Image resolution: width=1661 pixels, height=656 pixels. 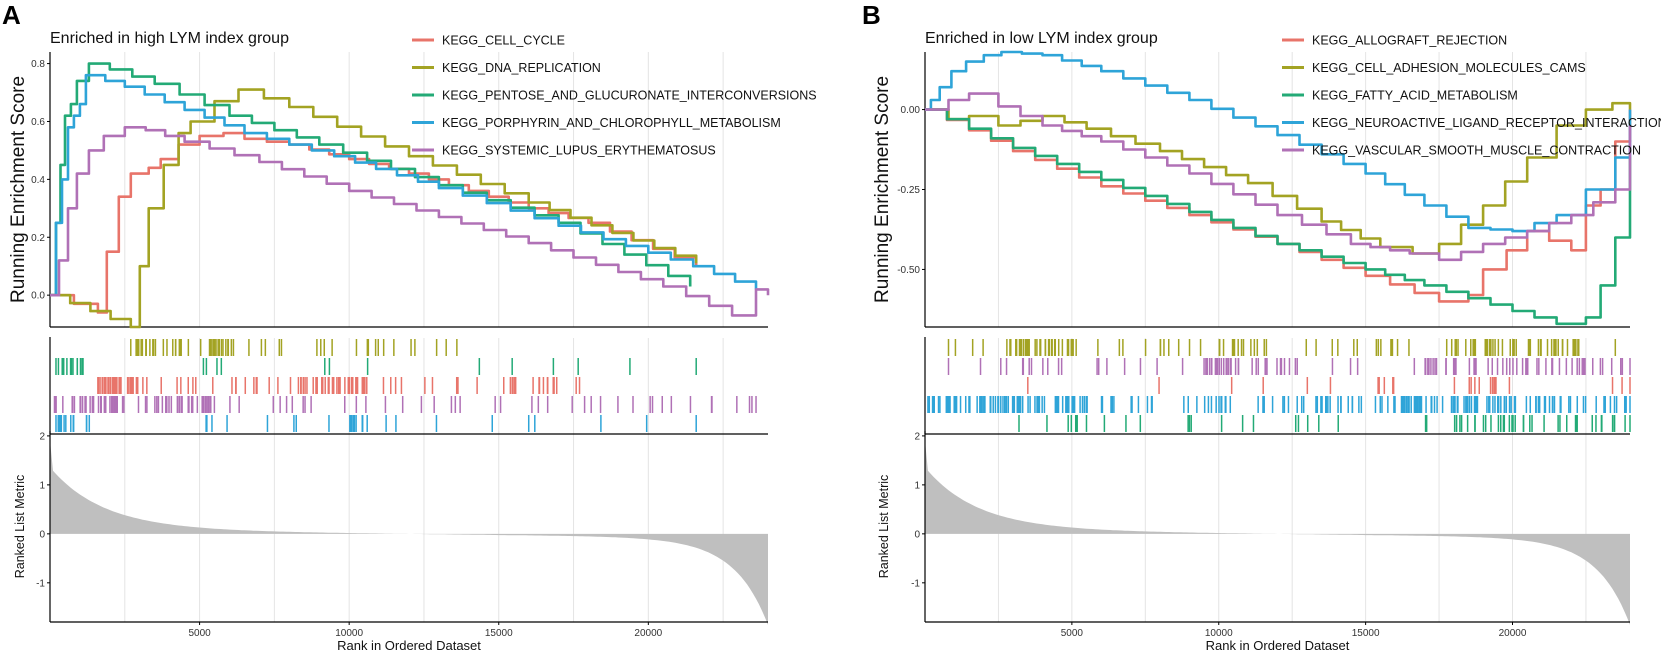 What do you see at coordinates (38, 122) in the screenshot?
I see `es-y-tick-label: 0.6` at bounding box center [38, 122].